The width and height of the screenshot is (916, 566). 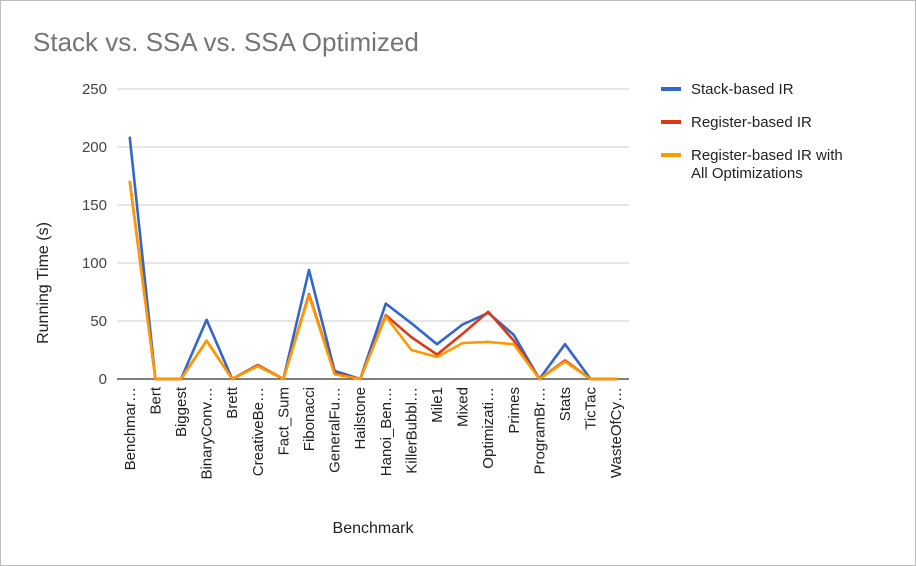 What do you see at coordinates (360, 418) in the screenshot?
I see `x-tick-label: Hailstone` at bounding box center [360, 418].